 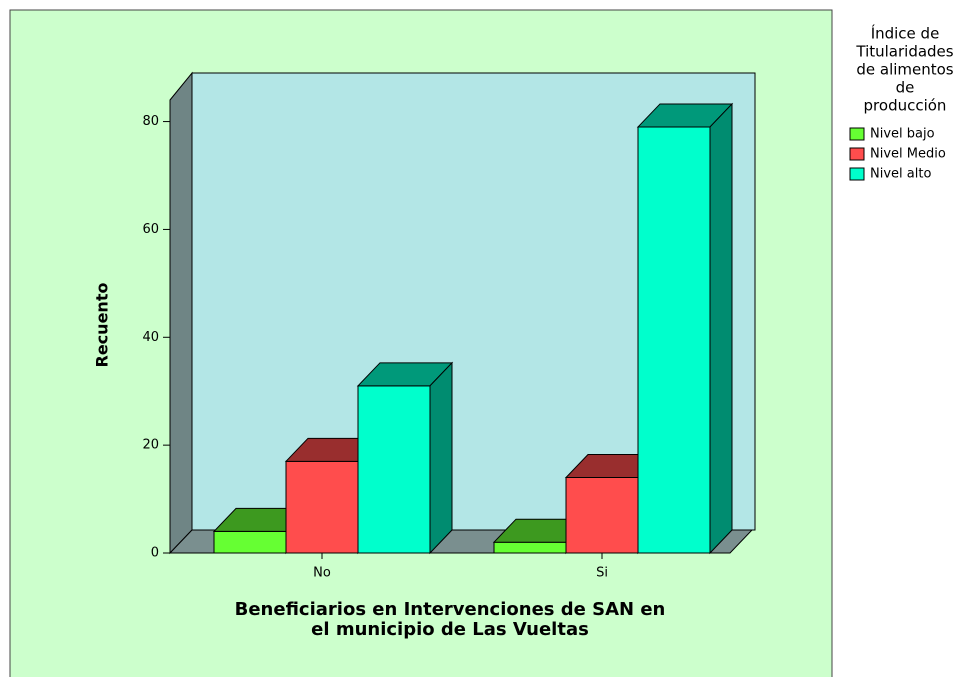 I want to click on y-tick-label: 40, so click(x=150, y=337).